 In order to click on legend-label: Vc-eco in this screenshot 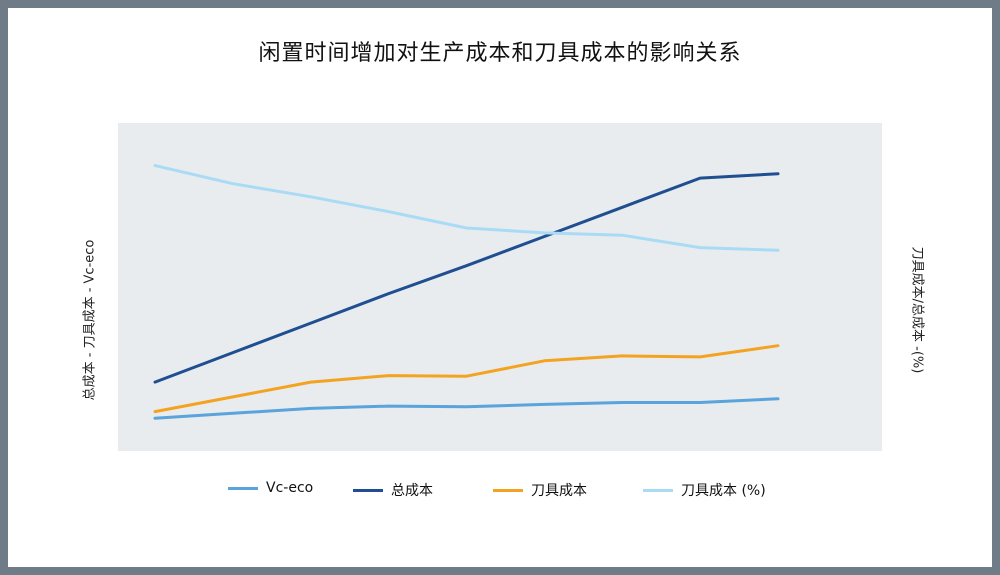, I will do `click(290, 488)`.